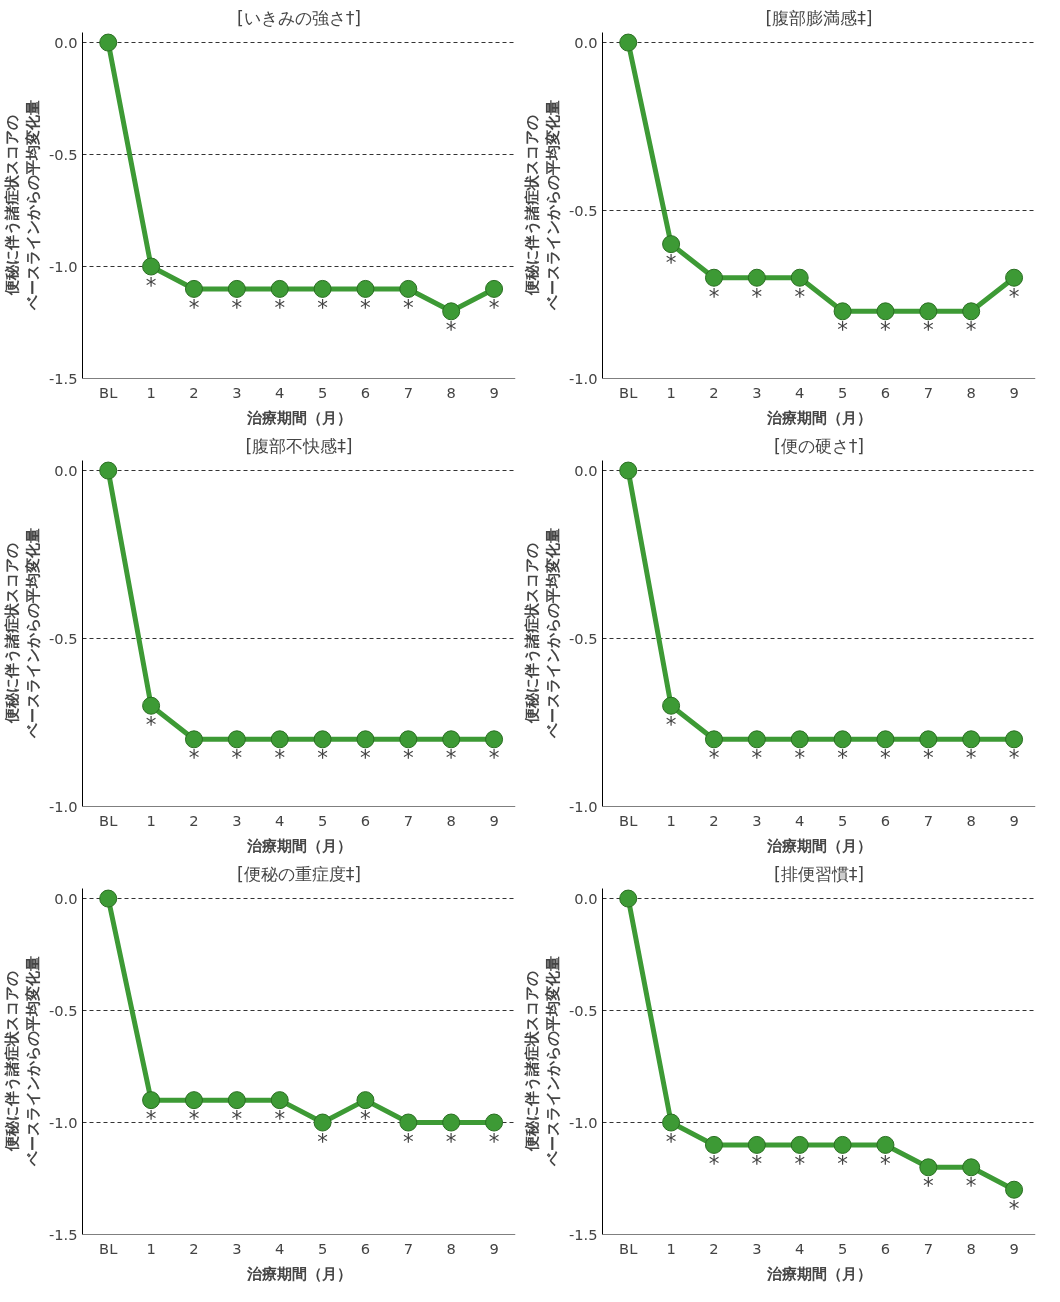 The height and width of the screenshot is (1302, 1060). I want to click on chart-title: [便秘の重症度‡], so click(299, 873).